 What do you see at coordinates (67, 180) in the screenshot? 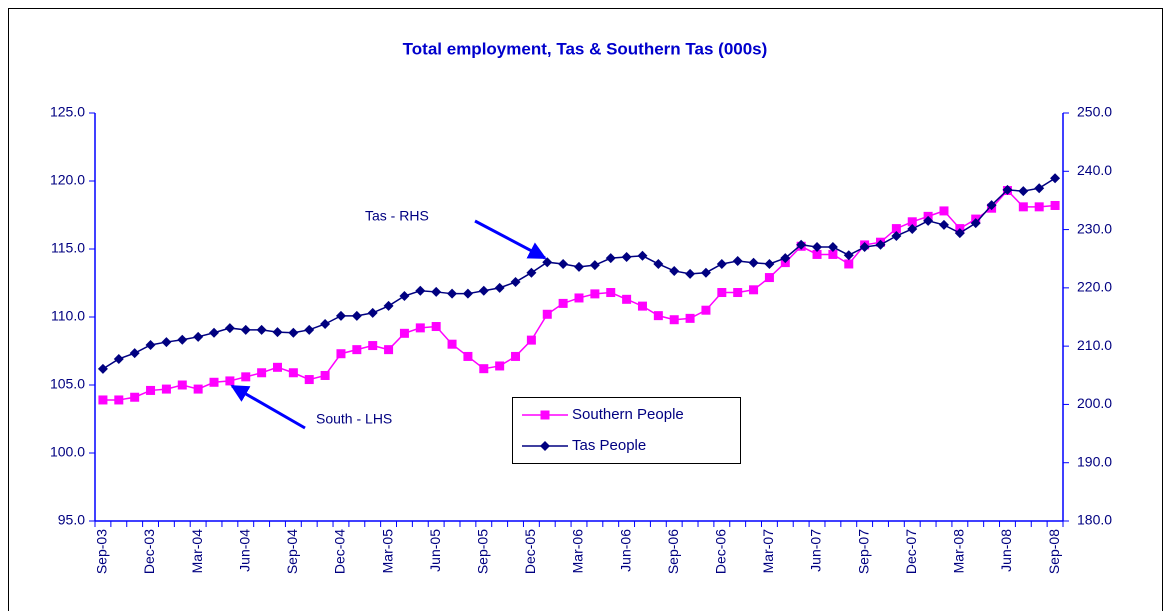
I see `y-tick-label: 120.0` at bounding box center [67, 180].